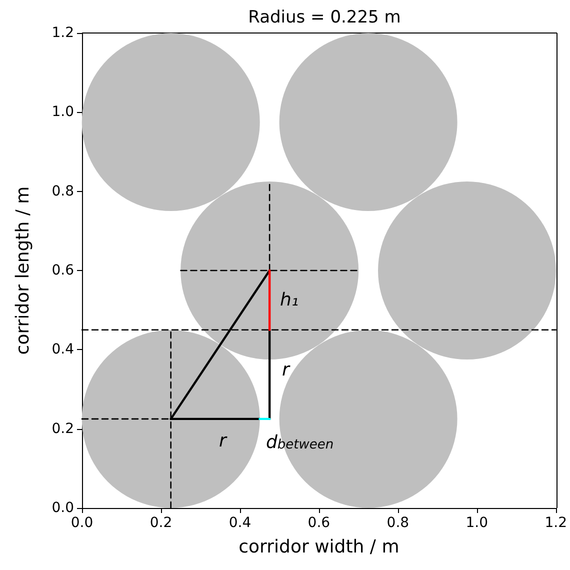 The width and height of the screenshot is (570, 570). I want to click on x-tick-label: 0.8, so click(398, 523).